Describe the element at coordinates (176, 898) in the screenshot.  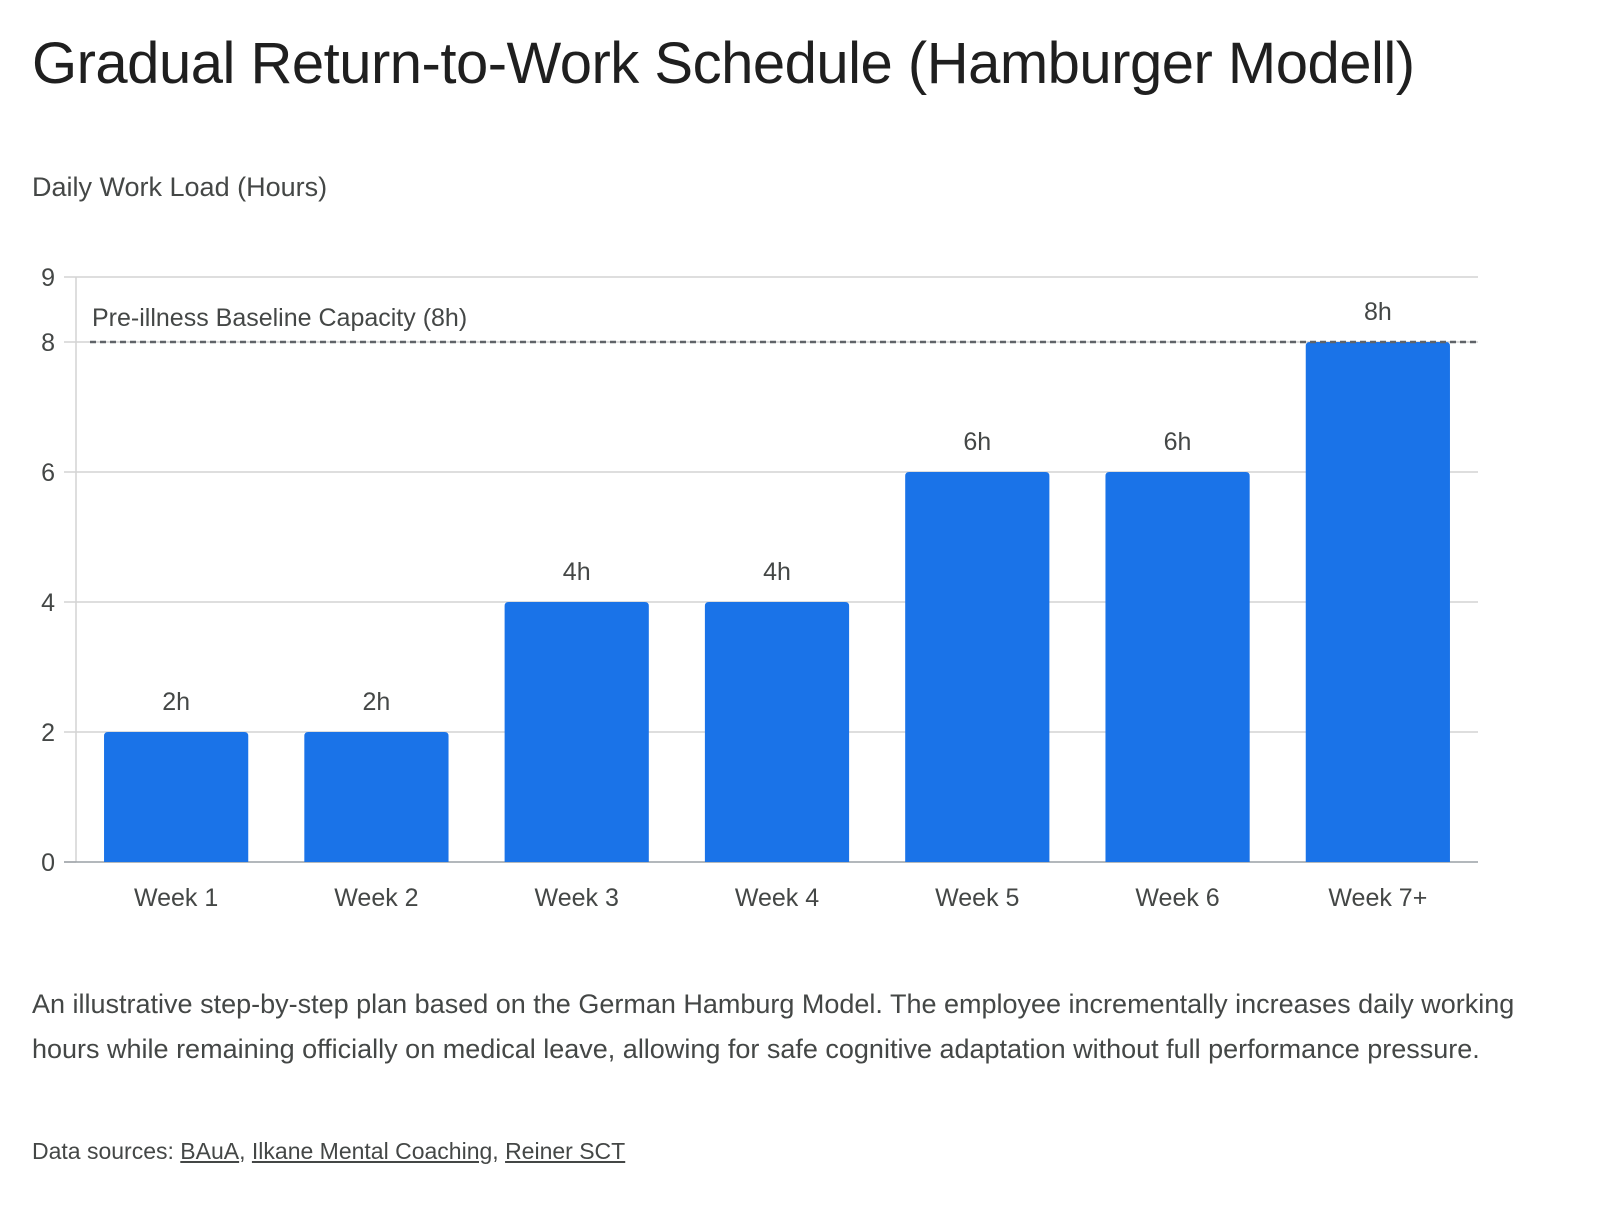
I see `x-tick-label: Week 1` at that location.